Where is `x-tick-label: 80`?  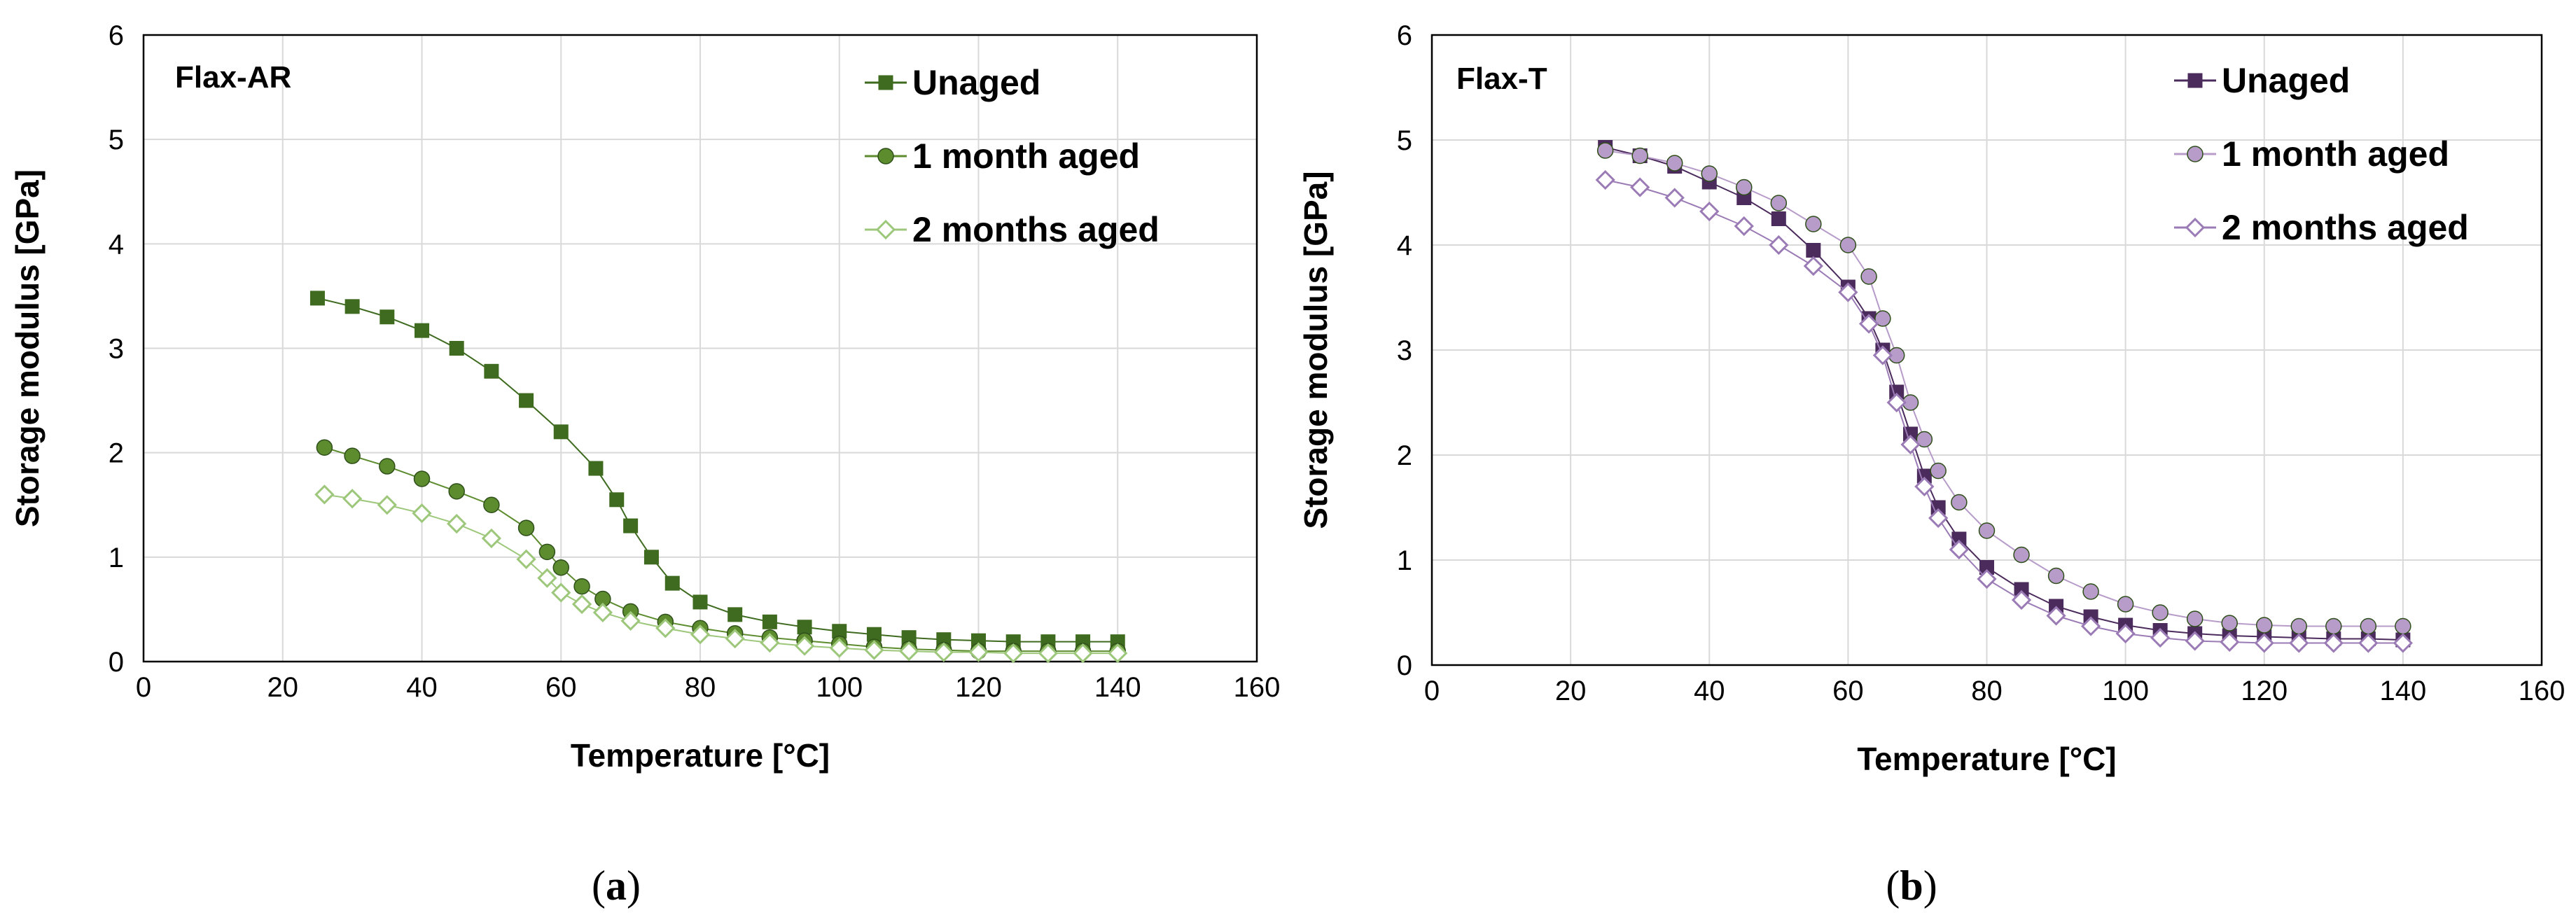
x-tick-label: 80 is located at coordinates (700, 687).